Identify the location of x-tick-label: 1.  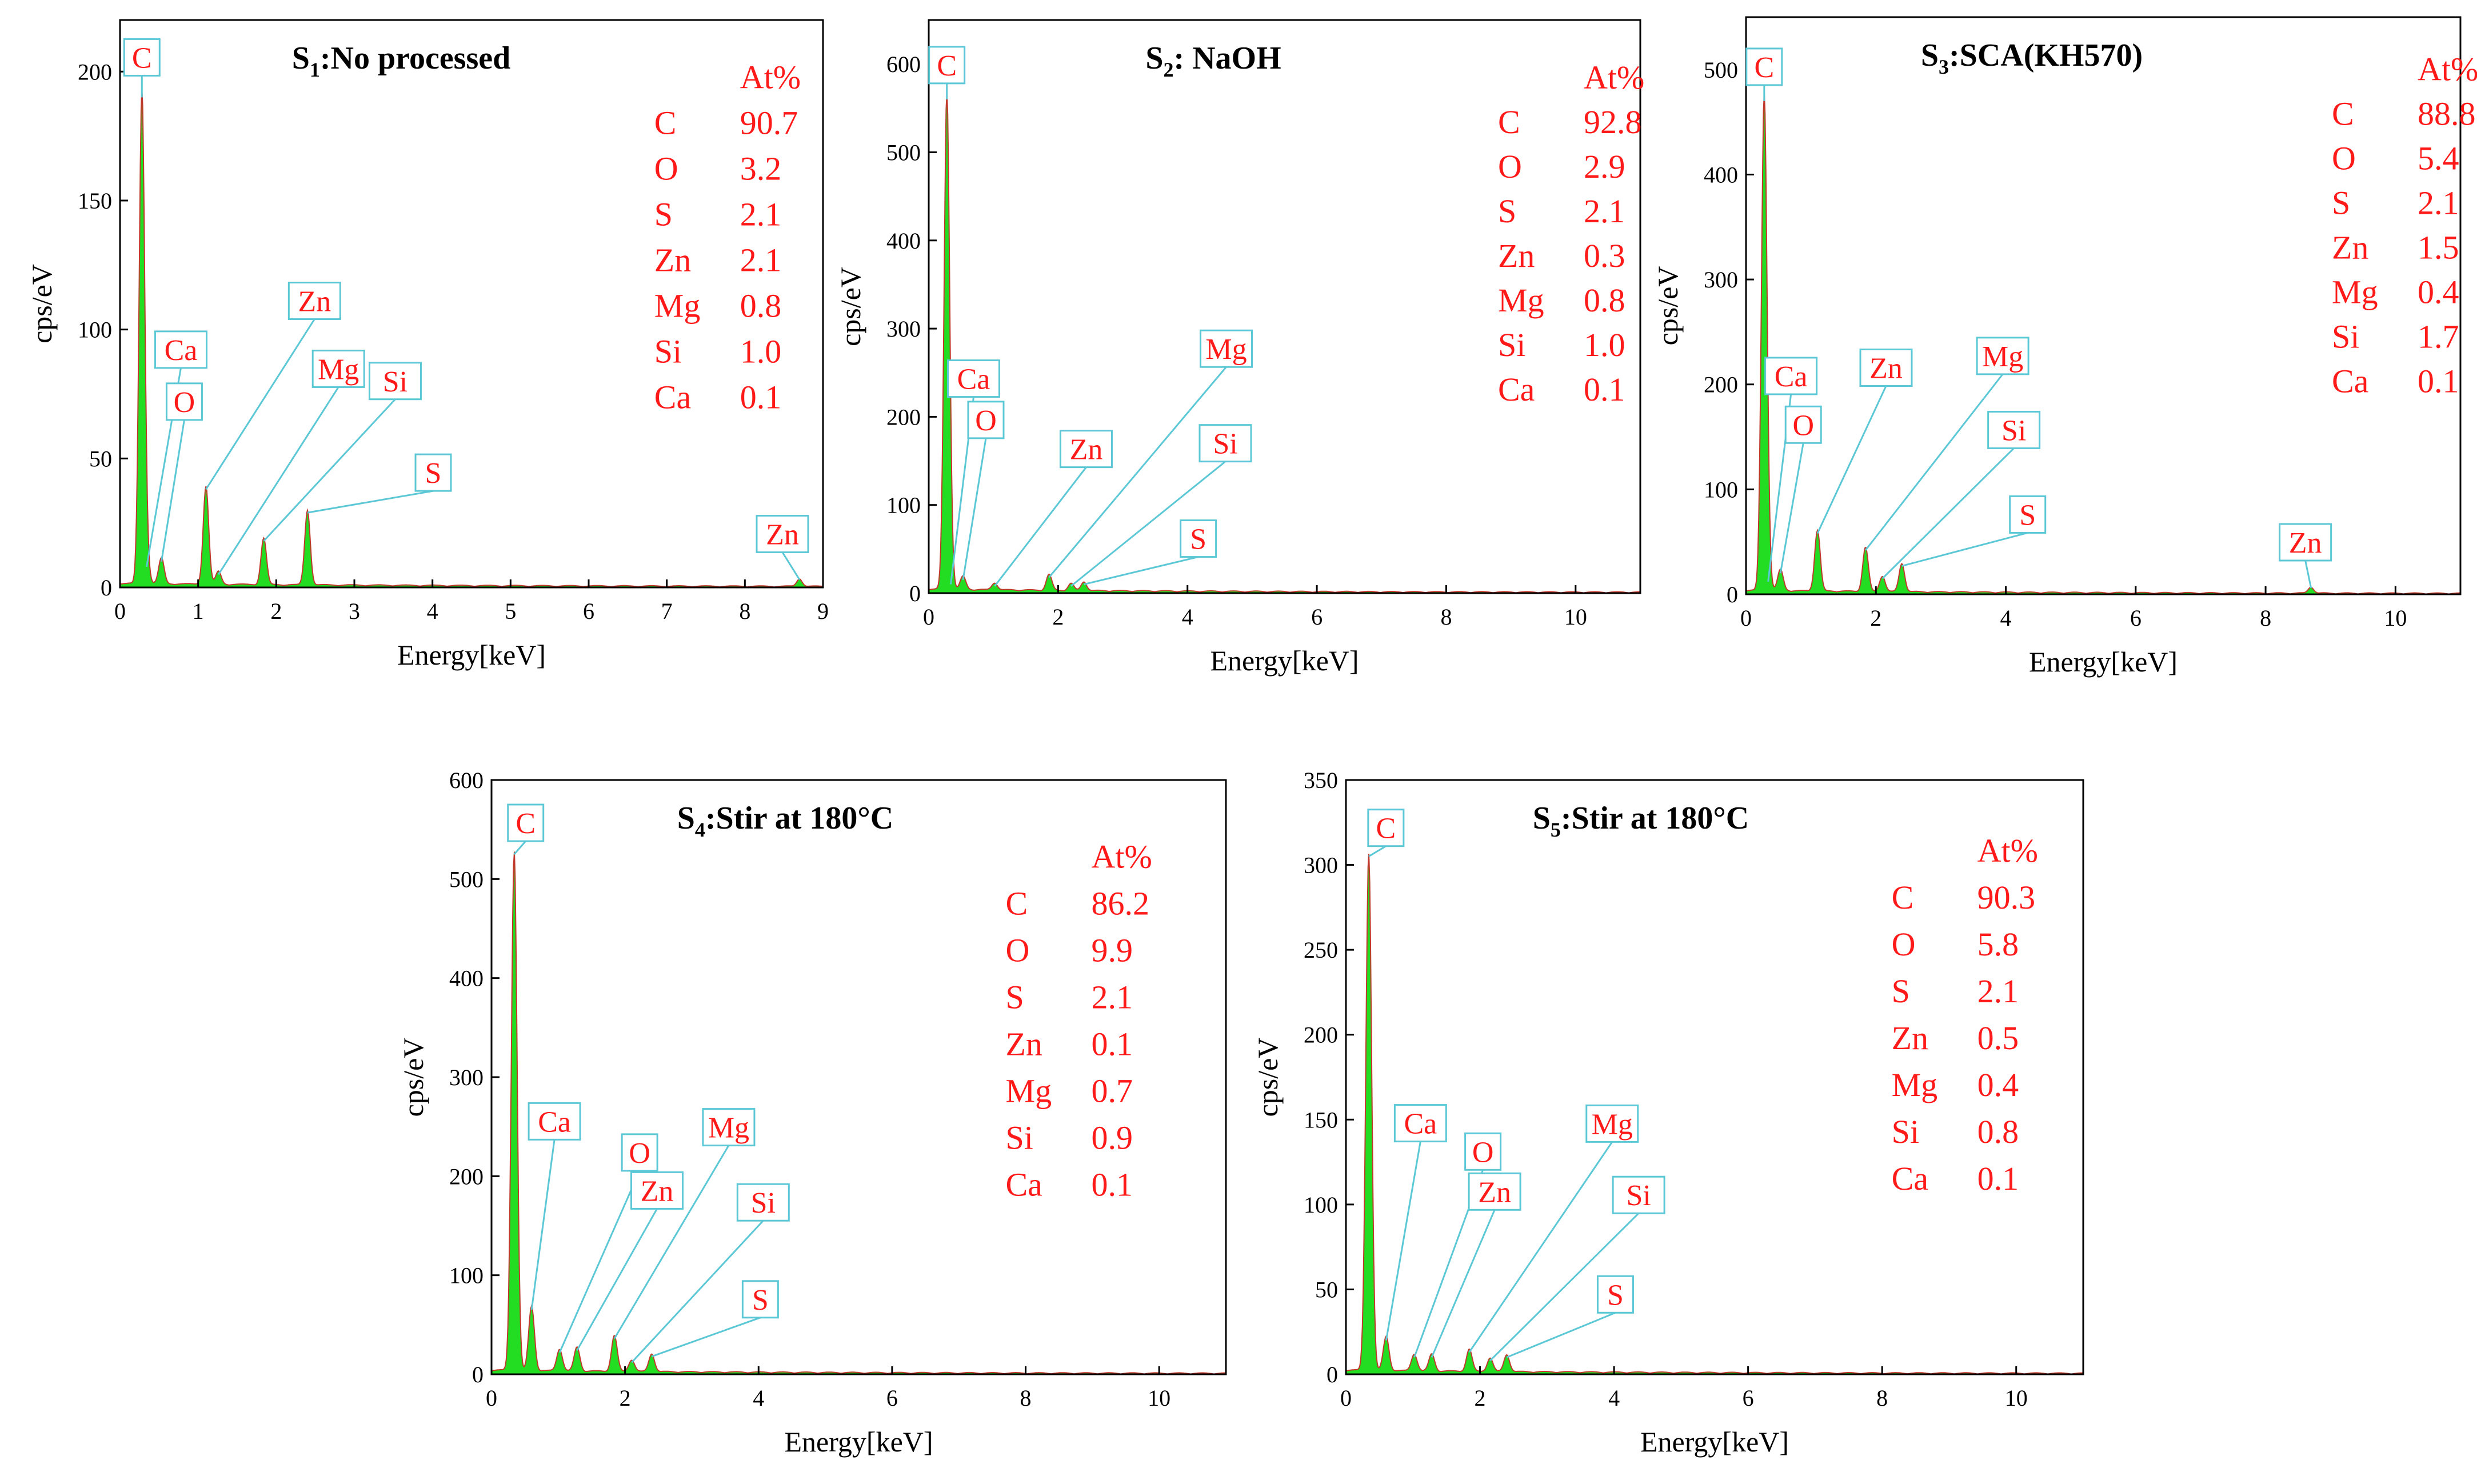
(199, 611).